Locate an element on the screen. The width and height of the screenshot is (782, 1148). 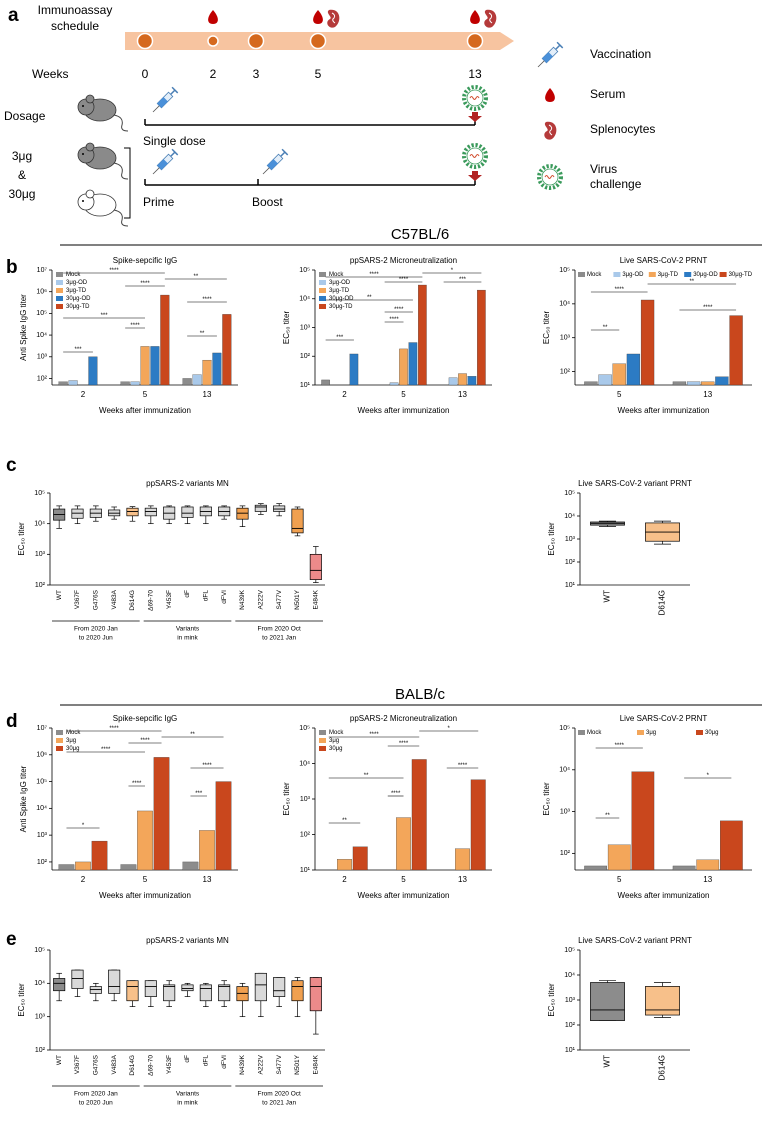
x-axis-label: Weeks after immunization is located at coordinates (664, 895).